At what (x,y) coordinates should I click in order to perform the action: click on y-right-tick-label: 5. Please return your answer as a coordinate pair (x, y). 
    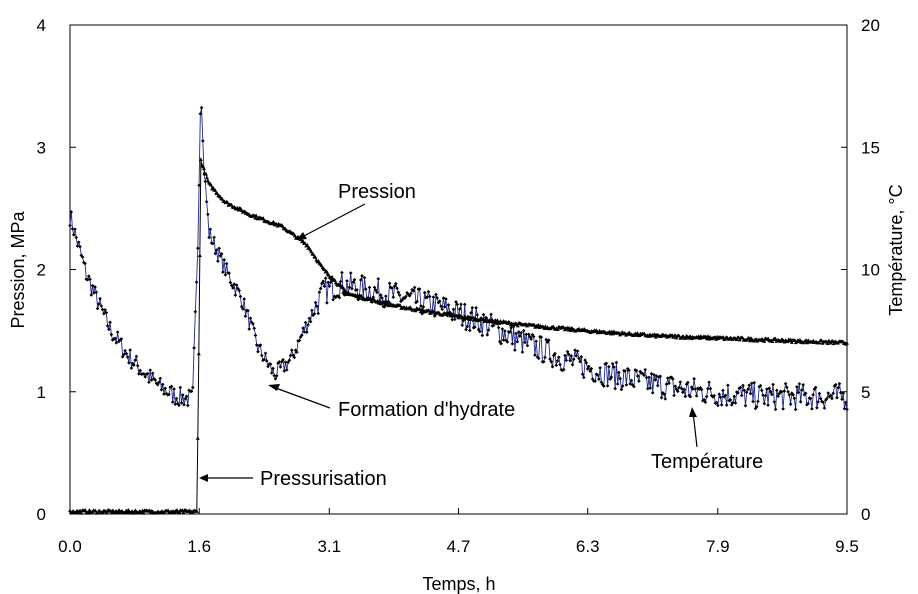
    Looking at the image, I should click on (865, 392).